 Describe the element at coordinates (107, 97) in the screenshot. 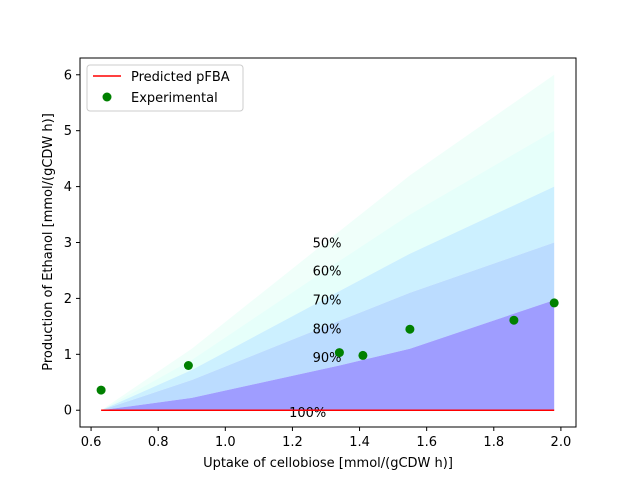

I see `legend-marker-swatch` at that location.